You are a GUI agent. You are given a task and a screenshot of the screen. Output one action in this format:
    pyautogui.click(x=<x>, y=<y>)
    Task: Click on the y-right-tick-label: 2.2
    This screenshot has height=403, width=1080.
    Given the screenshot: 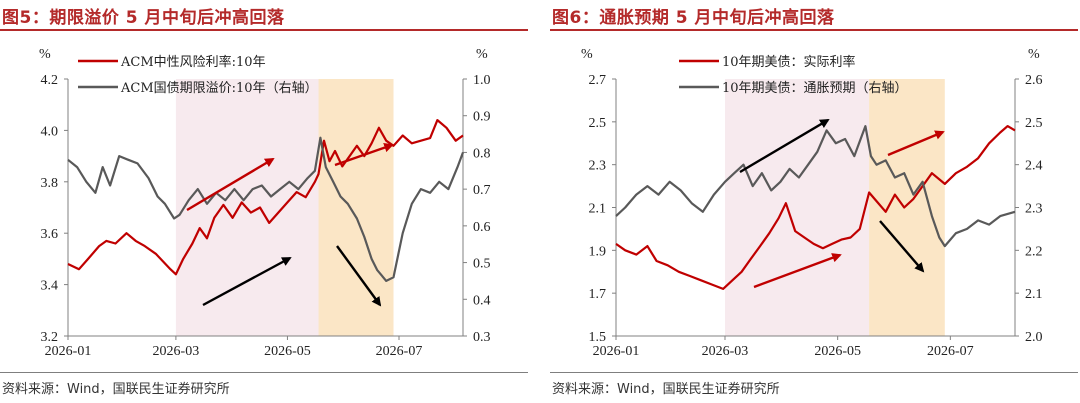 What is the action you would take?
    pyautogui.click(x=1034, y=251)
    